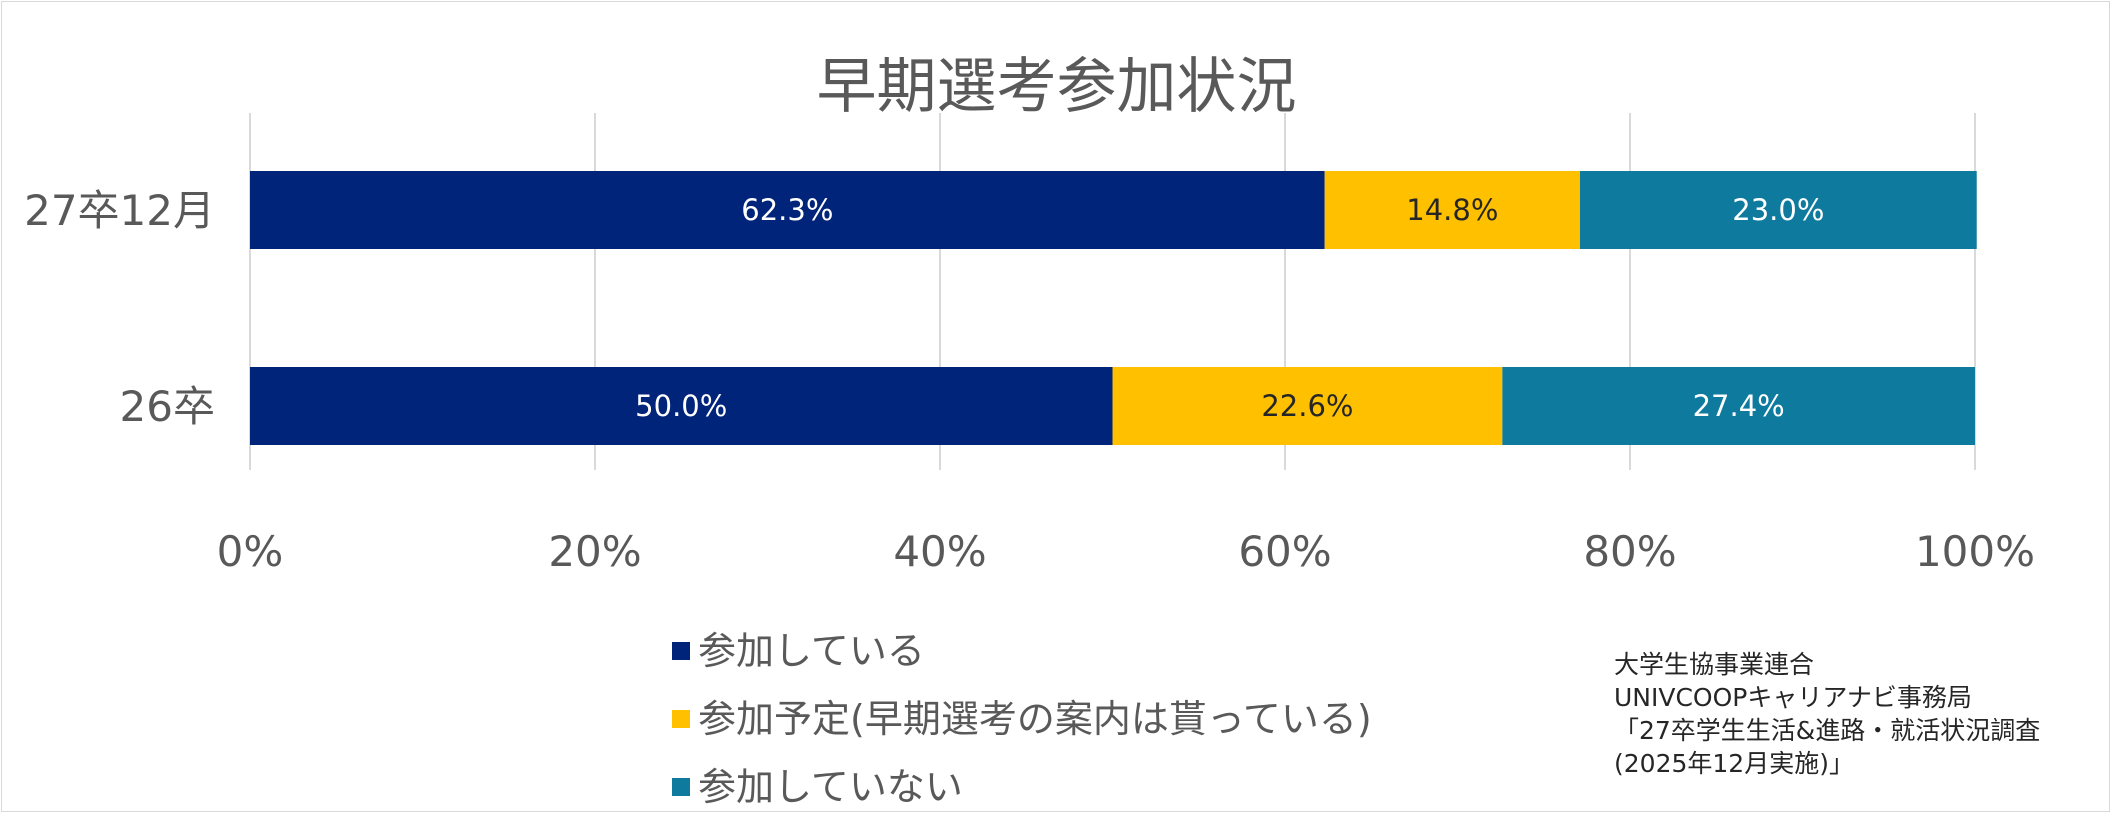 Image resolution: width=2113 pixels, height=815 pixels. Describe the element at coordinates (250, 551) in the screenshot. I see `x-tick-label: 0%` at that location.